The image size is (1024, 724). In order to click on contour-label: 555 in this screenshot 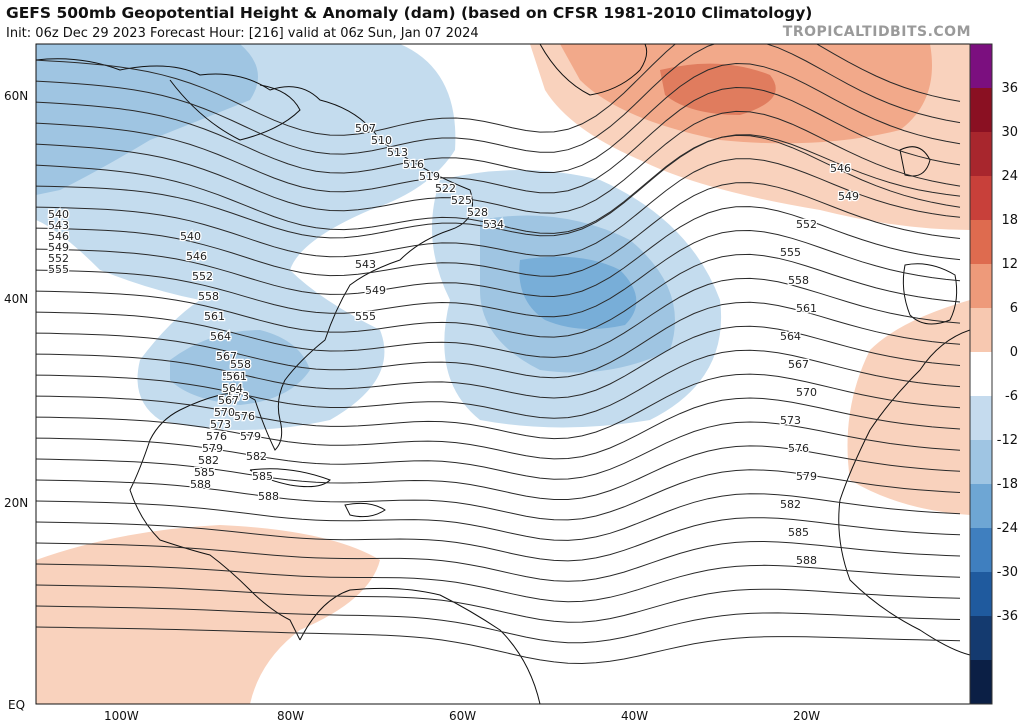, I will do `click(365, 316)`.